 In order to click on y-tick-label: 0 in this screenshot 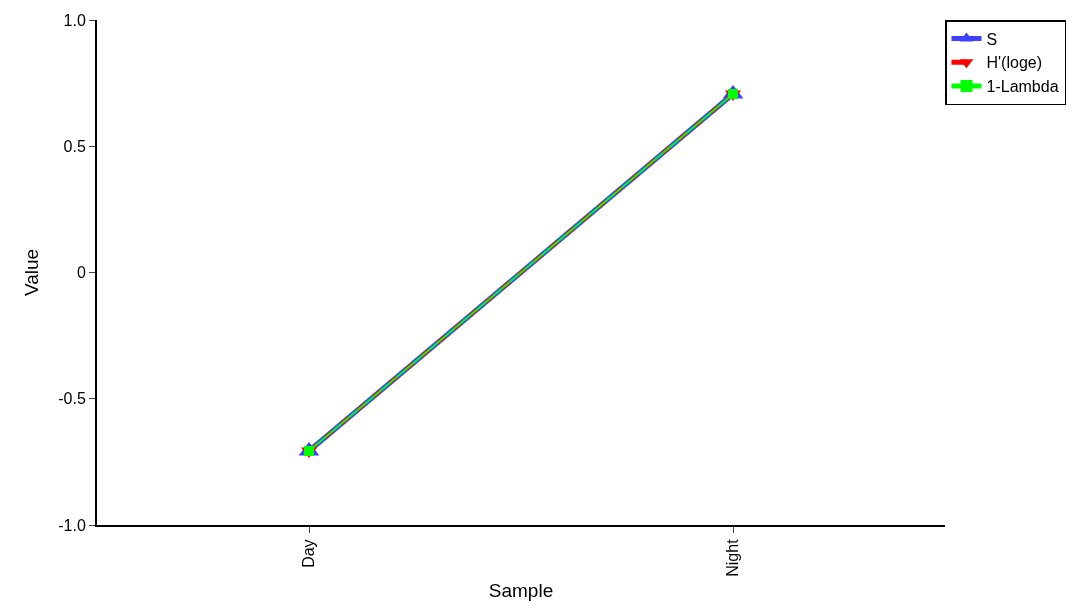, I will do `click(81, 273)`.